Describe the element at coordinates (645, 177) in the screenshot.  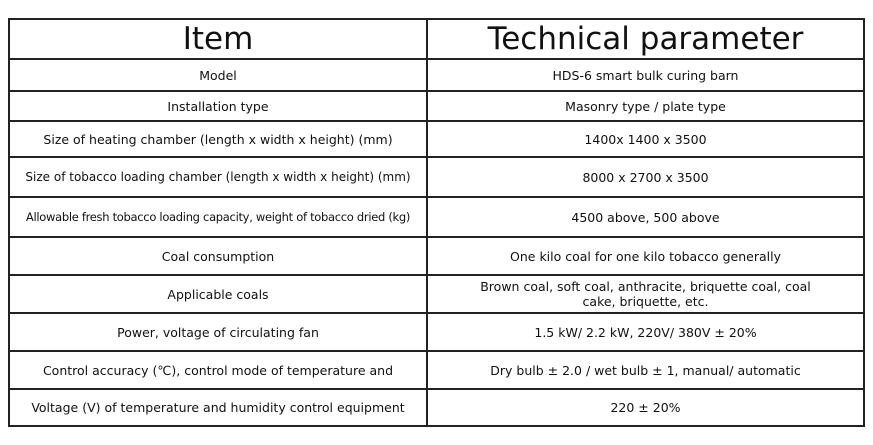
I see `value-cell: 8000 x 2700 x 3500` at that location.